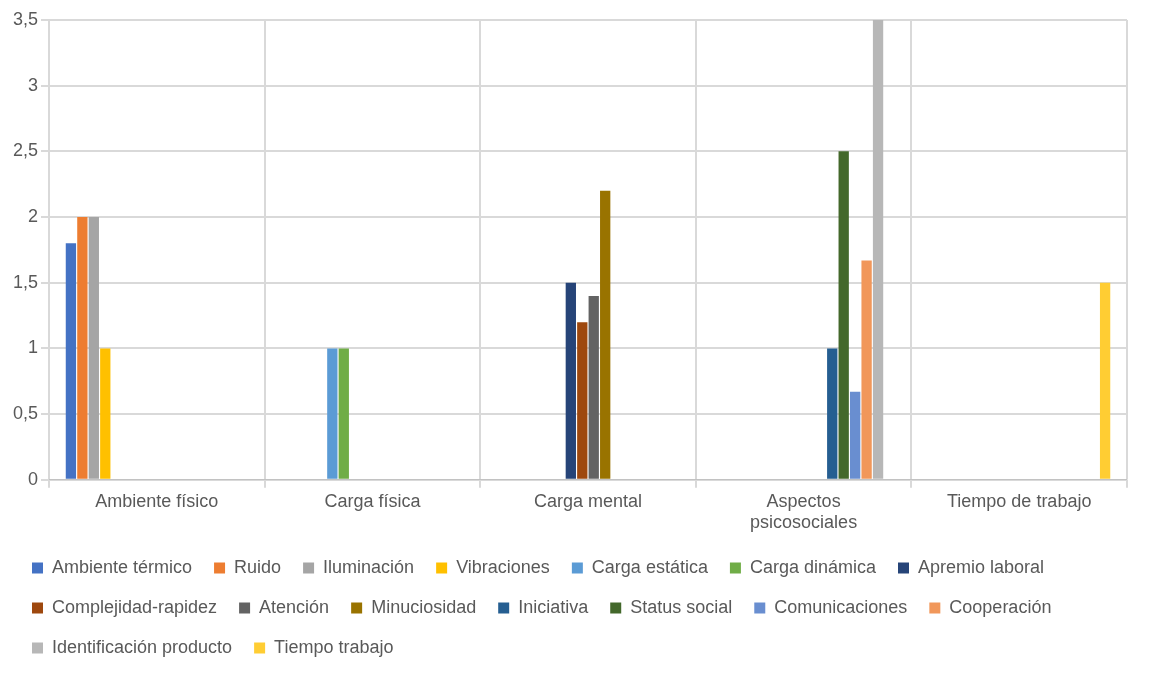 This screenshot has height=677, width=1157. I want to click on legend-label: Iniciativa, so click(554, 606).